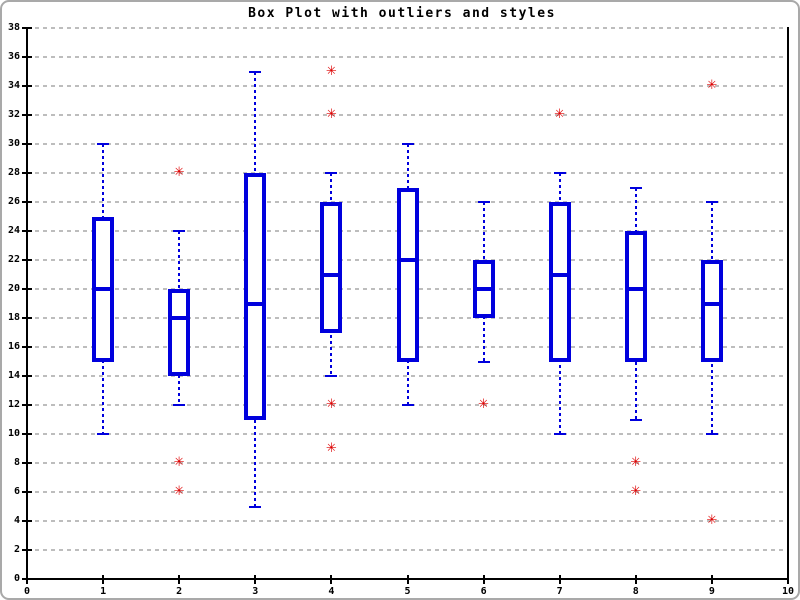 The width and height of the screenshot is (800, 600). I want to click on x-tick-label: 3, so click(255, 591).